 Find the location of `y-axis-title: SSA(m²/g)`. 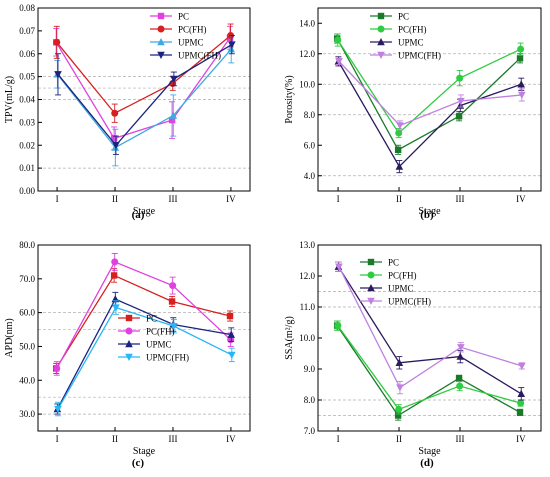

y-axis-title: SSA(m²/g) is located at coordinates (289, 338).